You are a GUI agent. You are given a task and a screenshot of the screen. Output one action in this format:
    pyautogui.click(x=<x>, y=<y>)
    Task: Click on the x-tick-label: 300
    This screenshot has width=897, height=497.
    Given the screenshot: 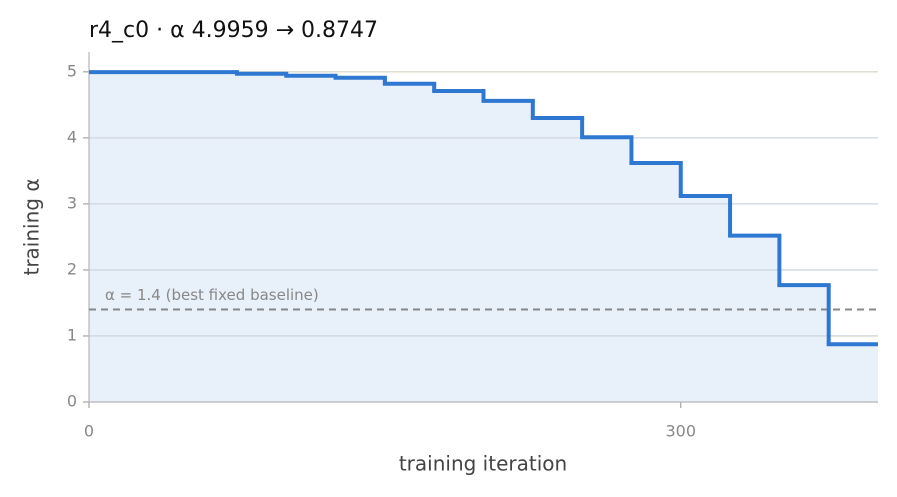 What is the action you would take?
    pyautogui.click(x=680, y=431)
    